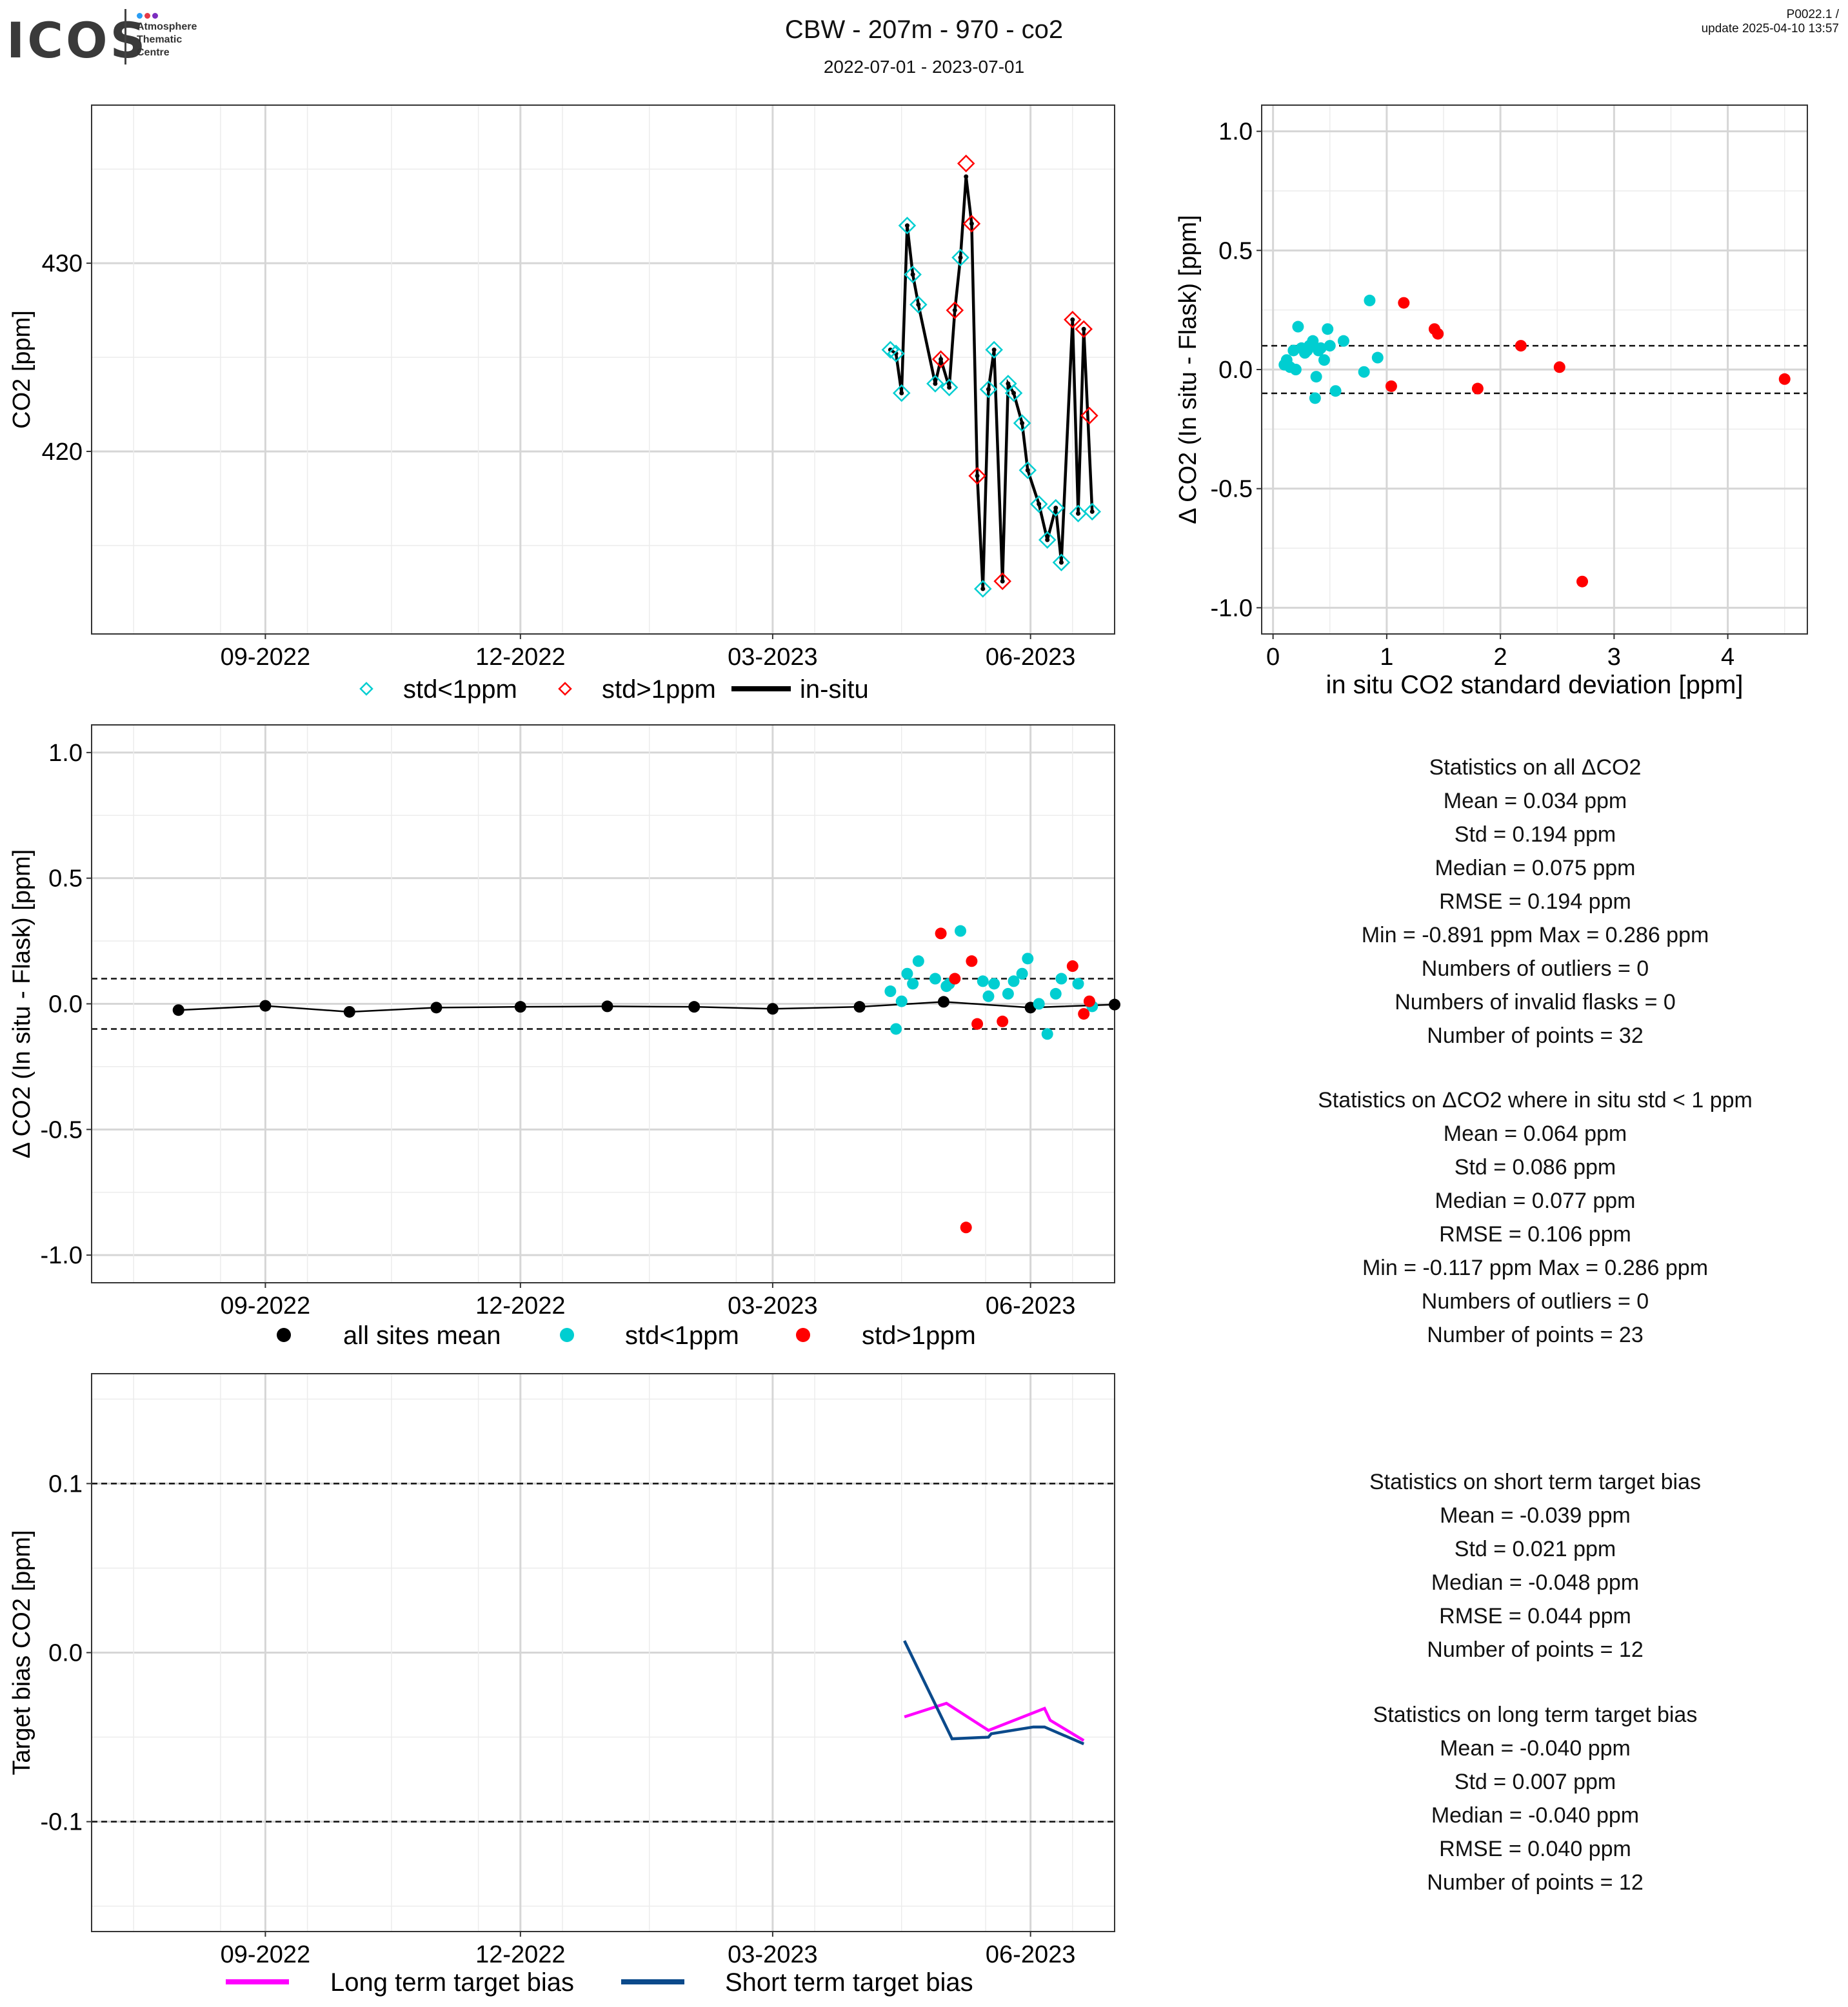 This screenshot has height=2007, width=1848. What do you see at coordinates (452, 1983) in the screenshot?
I see `legend-label: Long term target bias` at bounding box center [452, 1983].